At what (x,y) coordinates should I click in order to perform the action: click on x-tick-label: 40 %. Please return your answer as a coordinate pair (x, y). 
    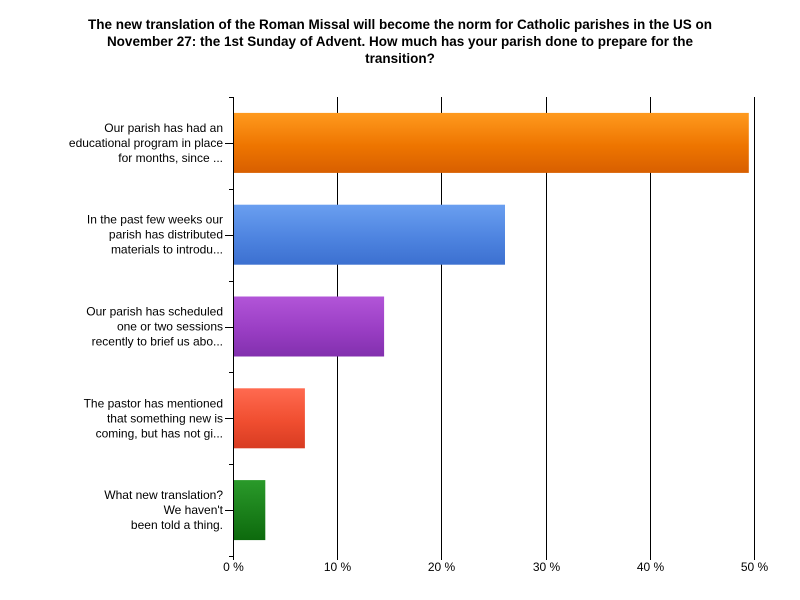
    Looking at the image, I should click on (651, 567).